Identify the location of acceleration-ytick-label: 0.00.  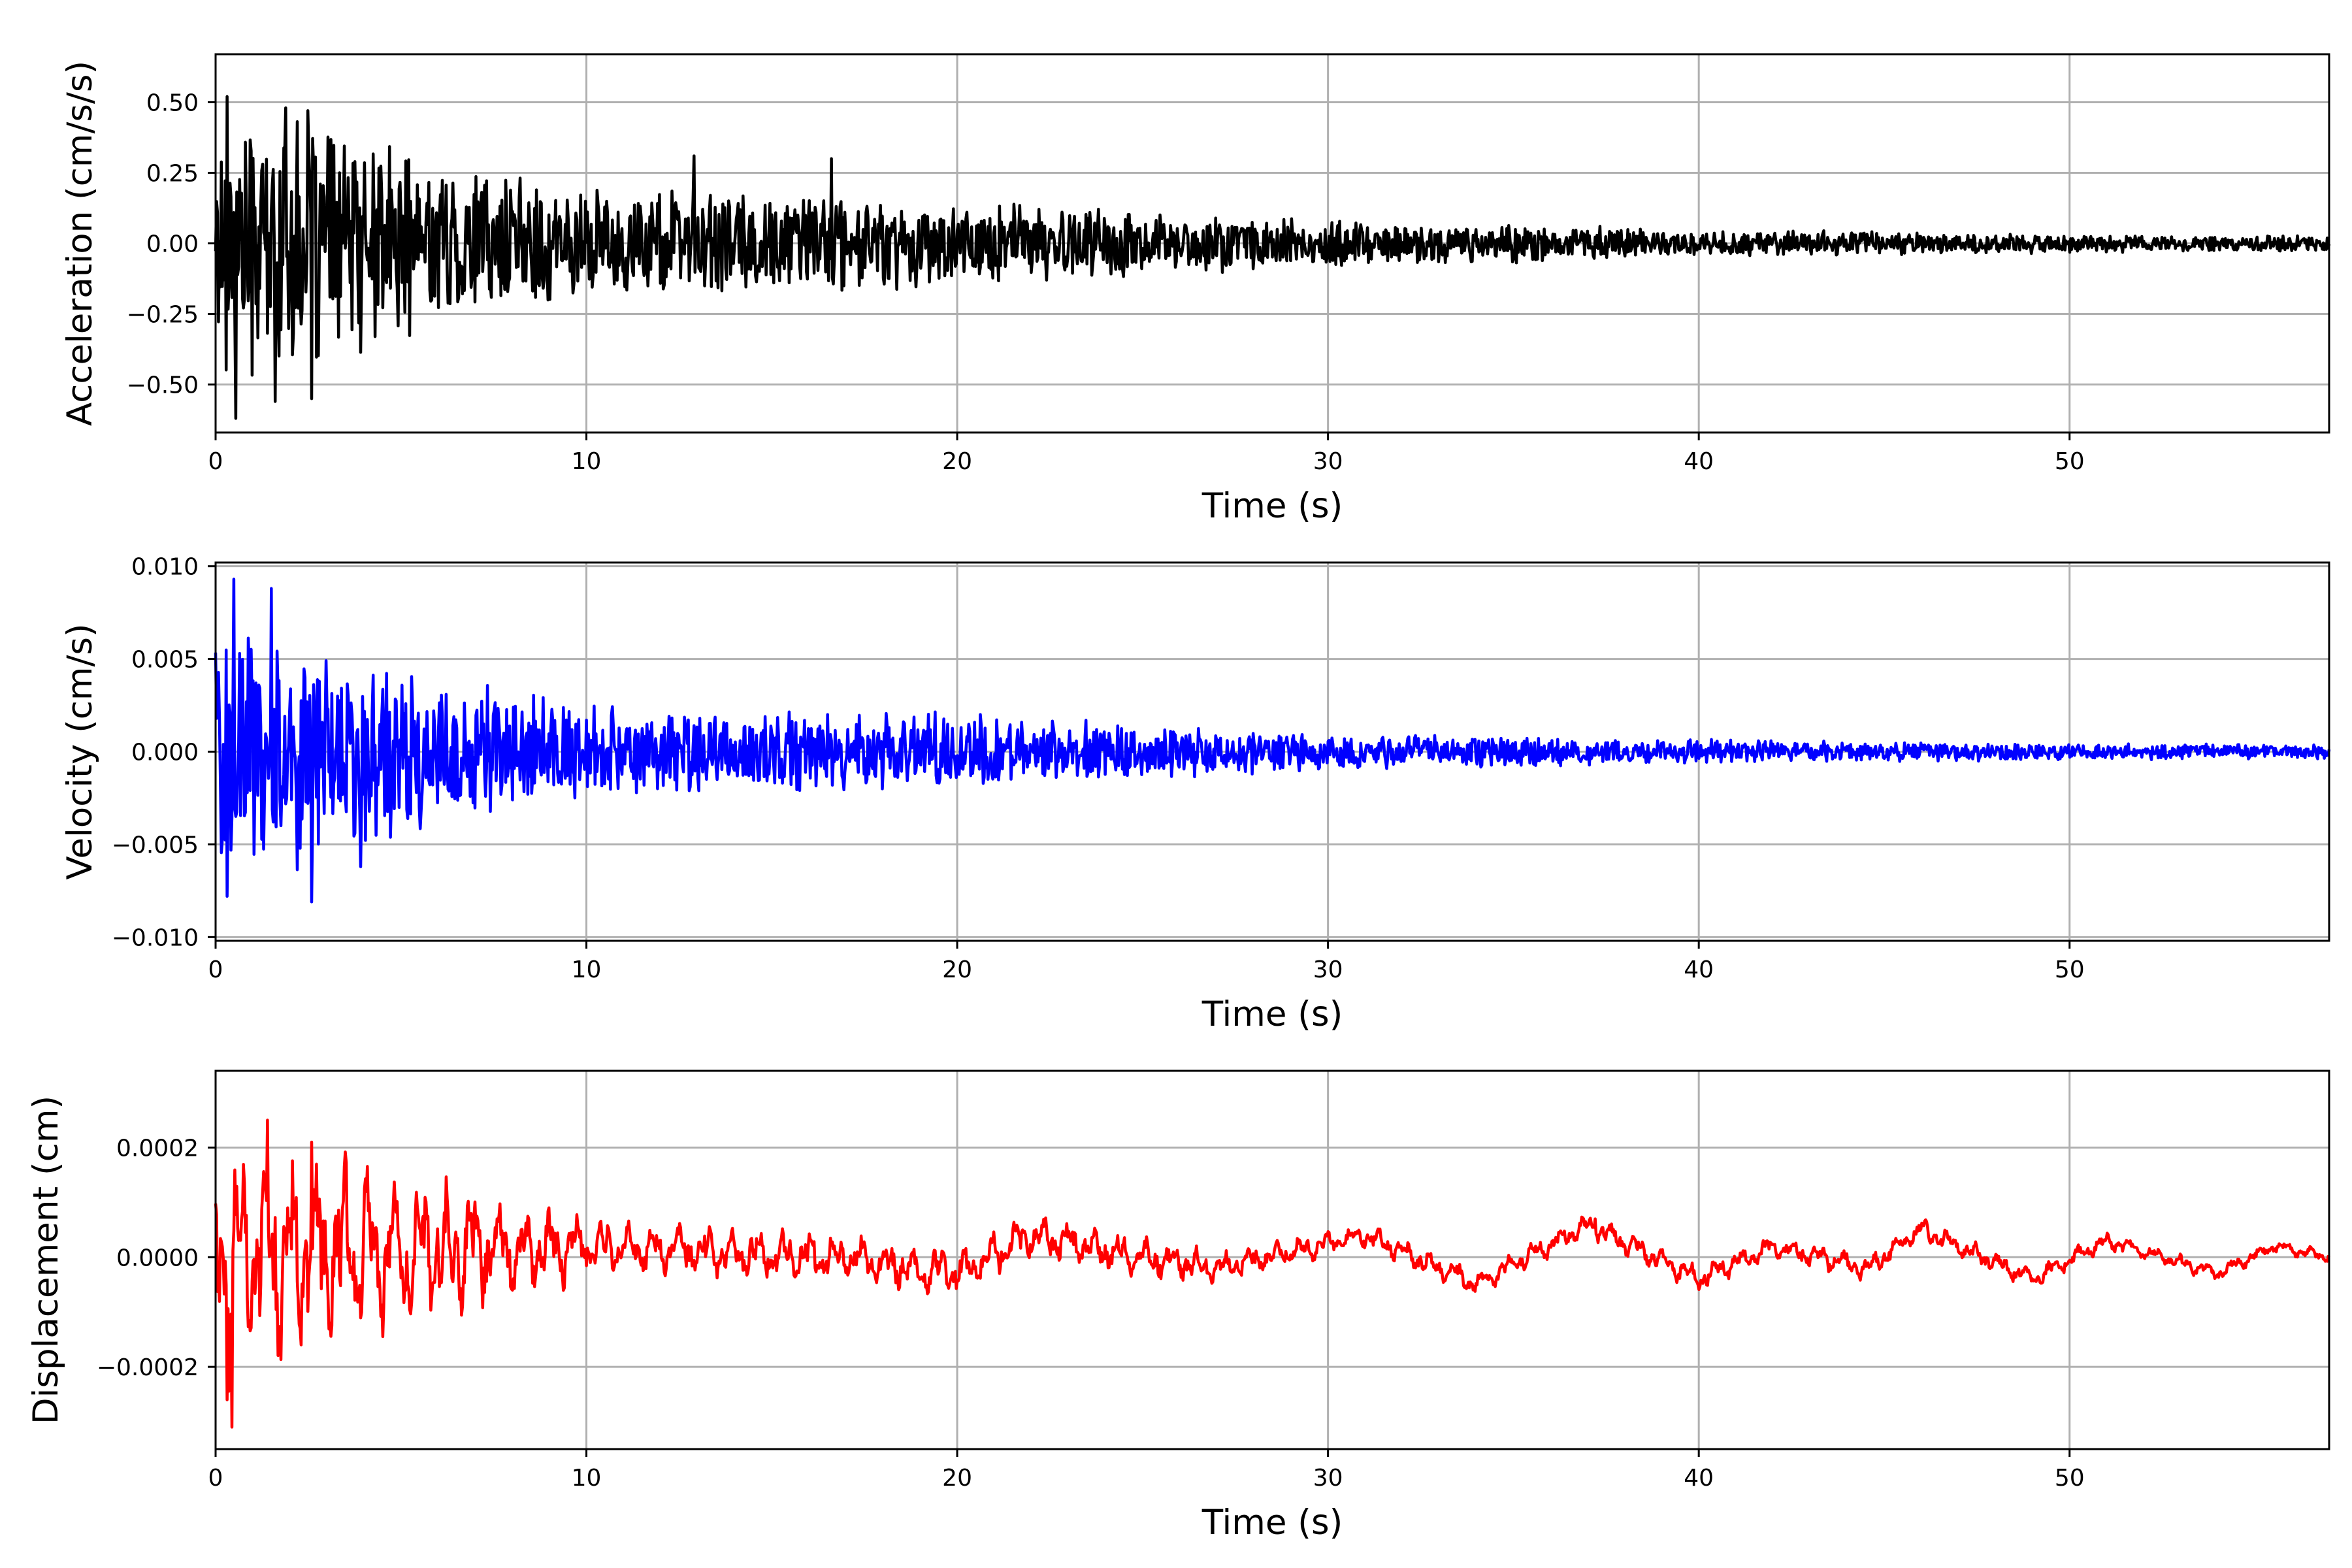
(172, 244).